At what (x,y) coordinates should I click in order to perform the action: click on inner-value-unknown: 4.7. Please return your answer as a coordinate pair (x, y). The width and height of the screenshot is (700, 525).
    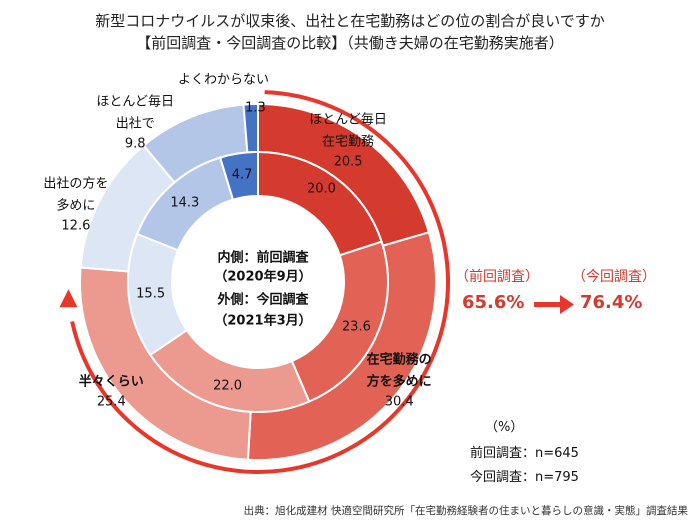
    Looking at the image, I should click on (242, 175).